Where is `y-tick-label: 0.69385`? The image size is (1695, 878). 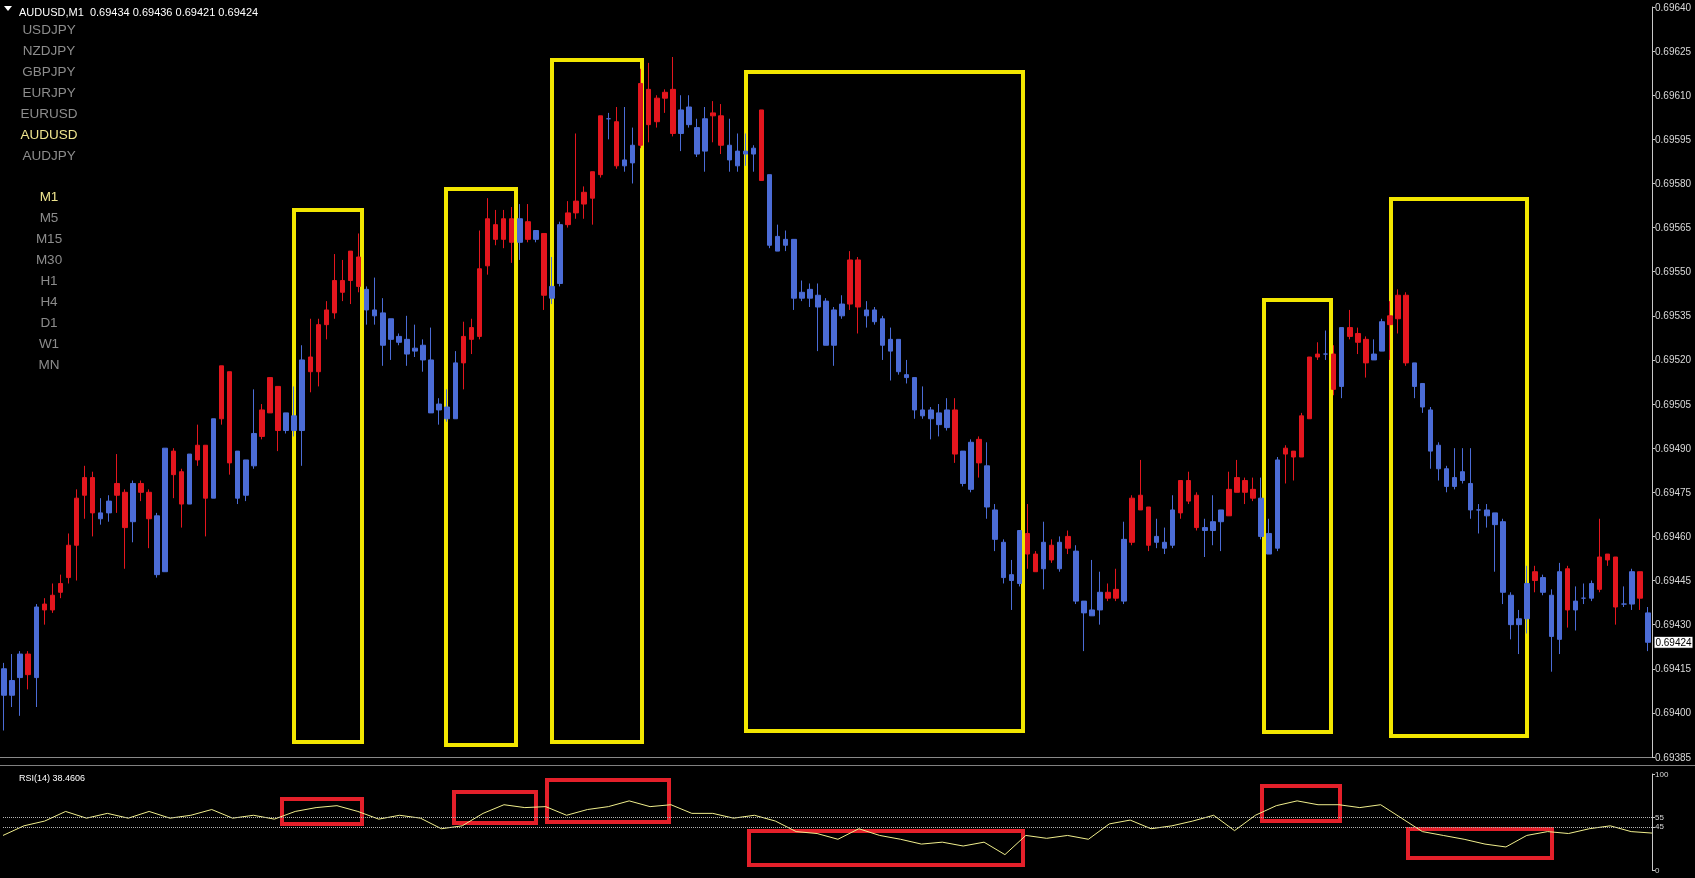
y-tick-label: 0.69385 is located at coordinates (1673, 757).